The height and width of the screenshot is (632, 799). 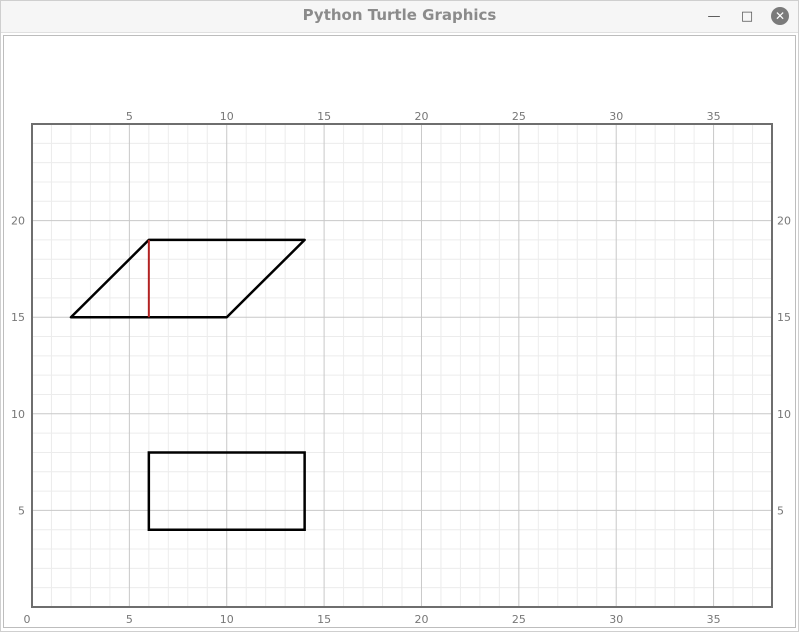 What do you see at coordinates (421, 116) in the screenshot?
I see `top-tick-label: 20` at bounding box center [421, 116].